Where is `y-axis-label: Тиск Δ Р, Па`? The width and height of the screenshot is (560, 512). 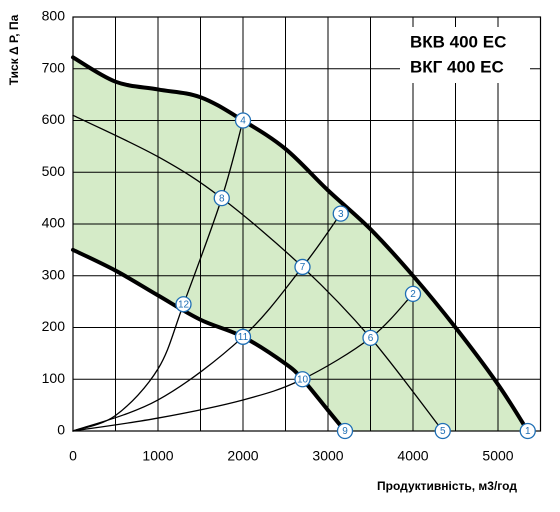 y-axis-label: Тиск Δ Р, Па is located at coordinates (14, 49).